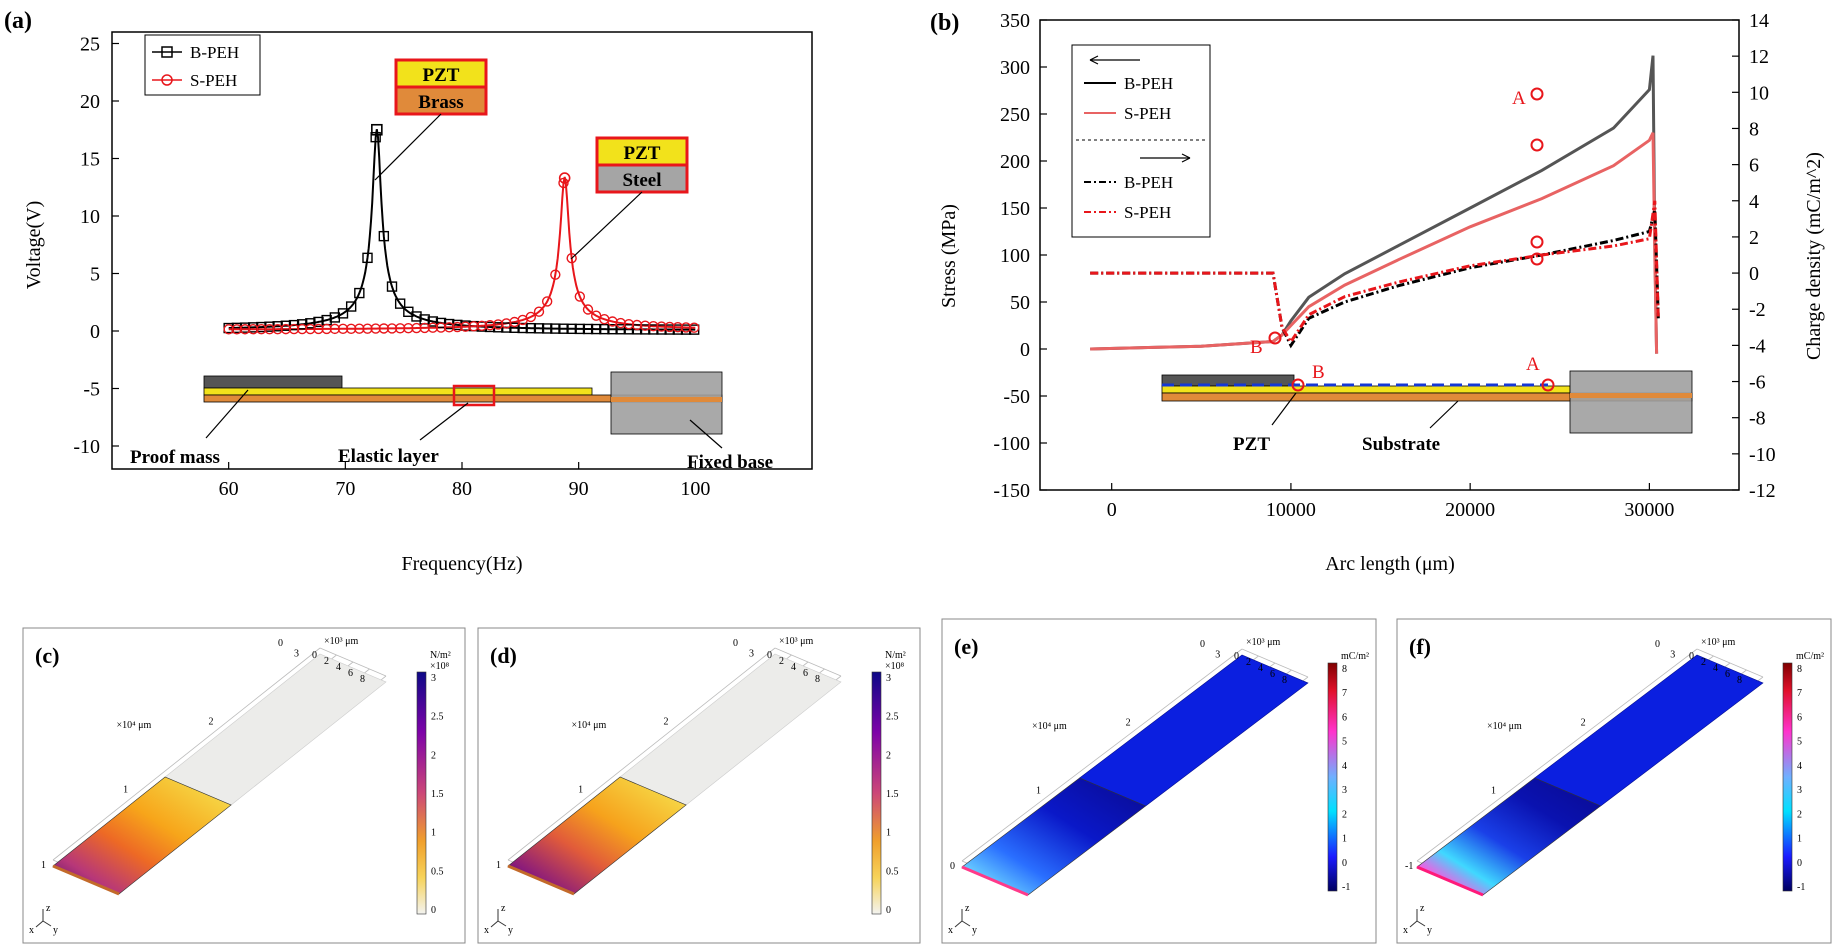 The width and height of the screenshot is (1838, 945). Describe the element at coordinates (1344, 717) in the screenshot. I see `colorbar-tick-label: 6` at that location.